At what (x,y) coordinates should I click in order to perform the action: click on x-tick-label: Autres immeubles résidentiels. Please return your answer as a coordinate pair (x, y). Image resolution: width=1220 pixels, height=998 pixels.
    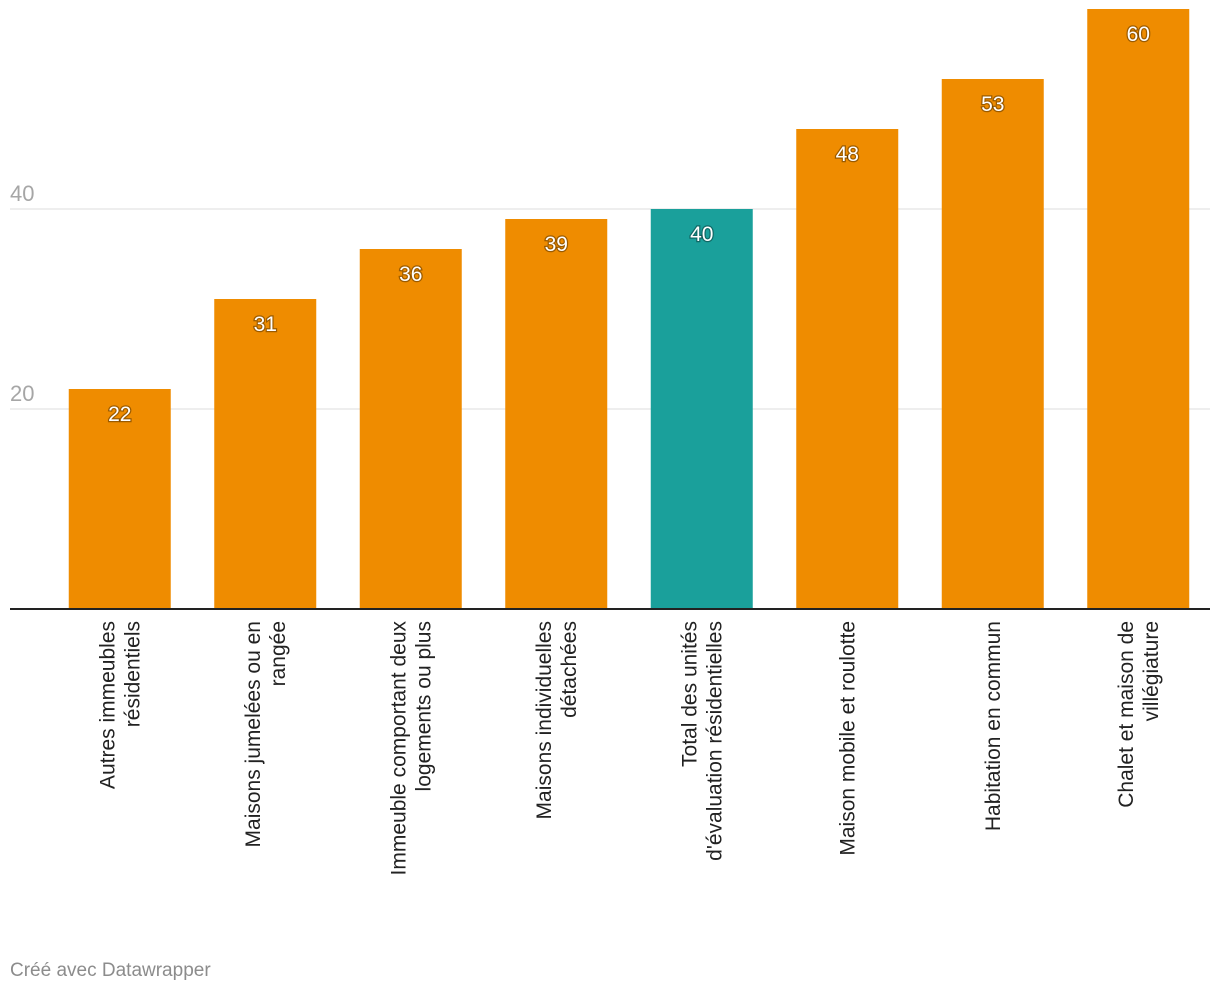
    Looking at the image, I should click on (120, 705).